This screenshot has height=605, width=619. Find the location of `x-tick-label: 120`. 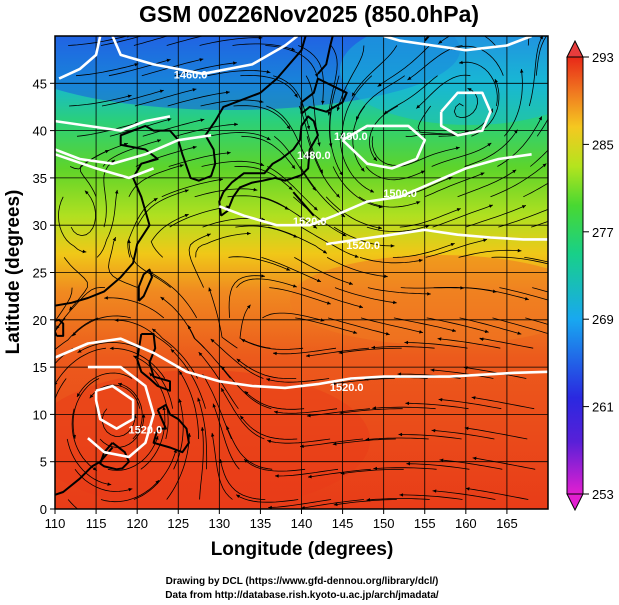

x-tick-label: 120 is located at coordinates (137, 523).